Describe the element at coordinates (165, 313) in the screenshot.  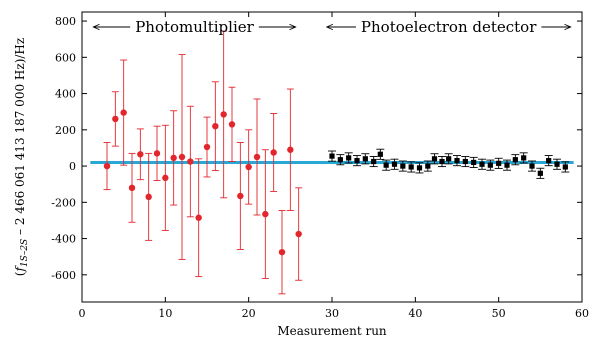
I see `x-tick-label: 10` at that location.